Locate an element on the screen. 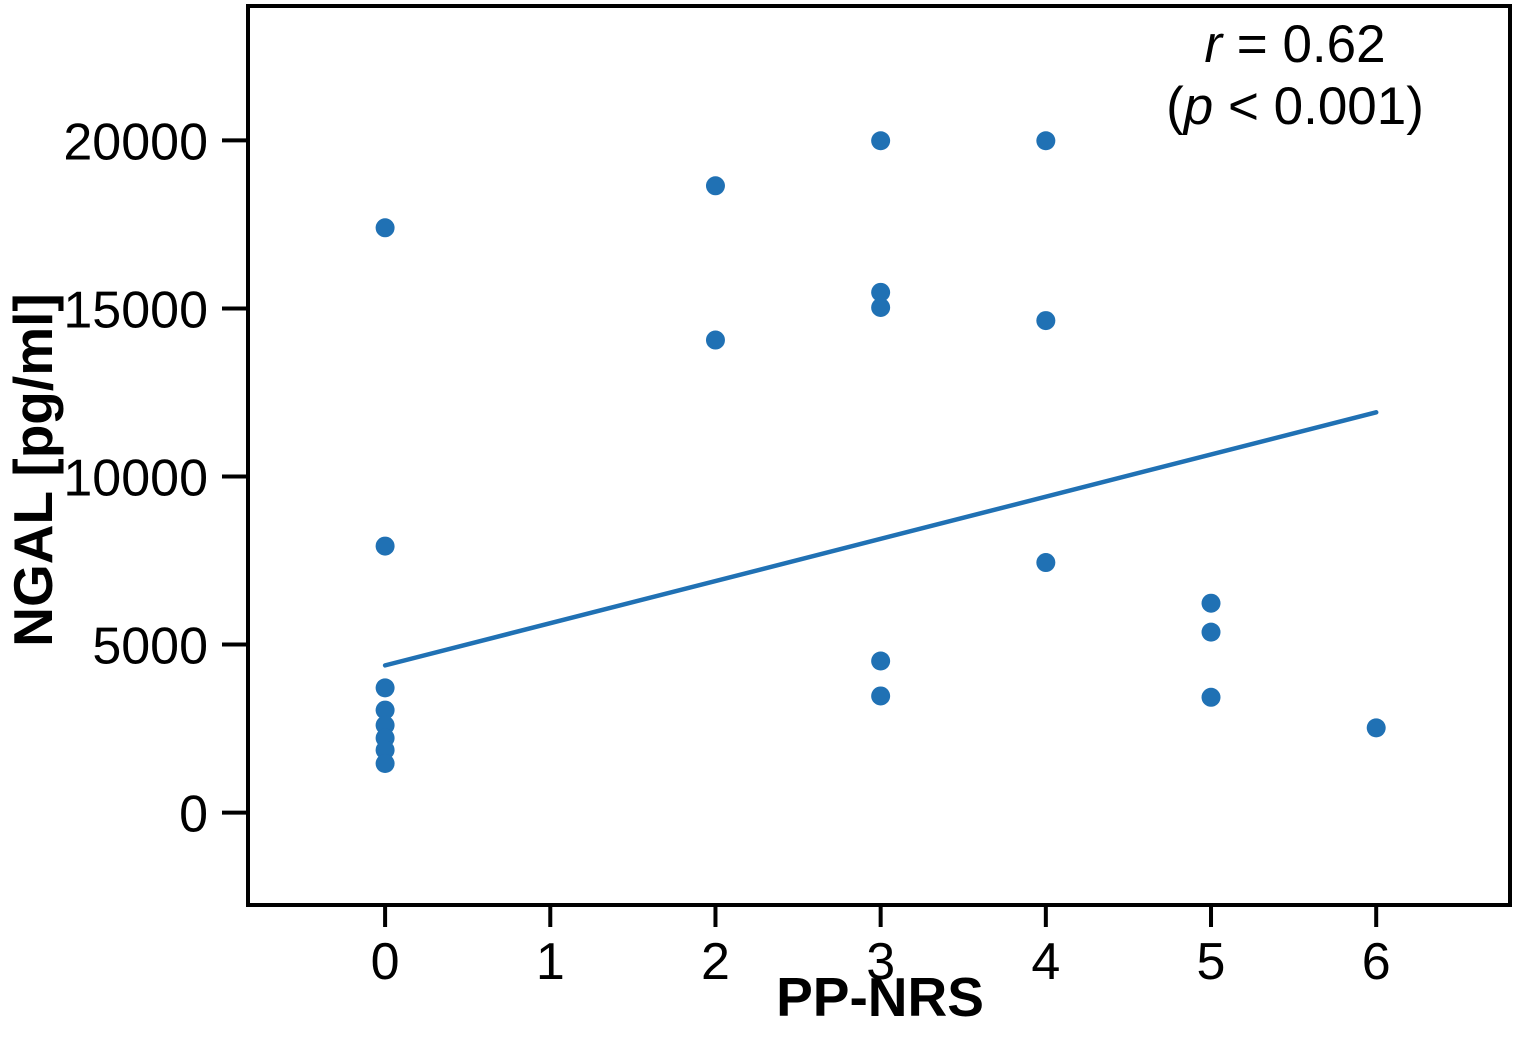 The height and width of the screenshot is (1038, 1520). x-tick-label: 2 is located at coordinates (715, 962).